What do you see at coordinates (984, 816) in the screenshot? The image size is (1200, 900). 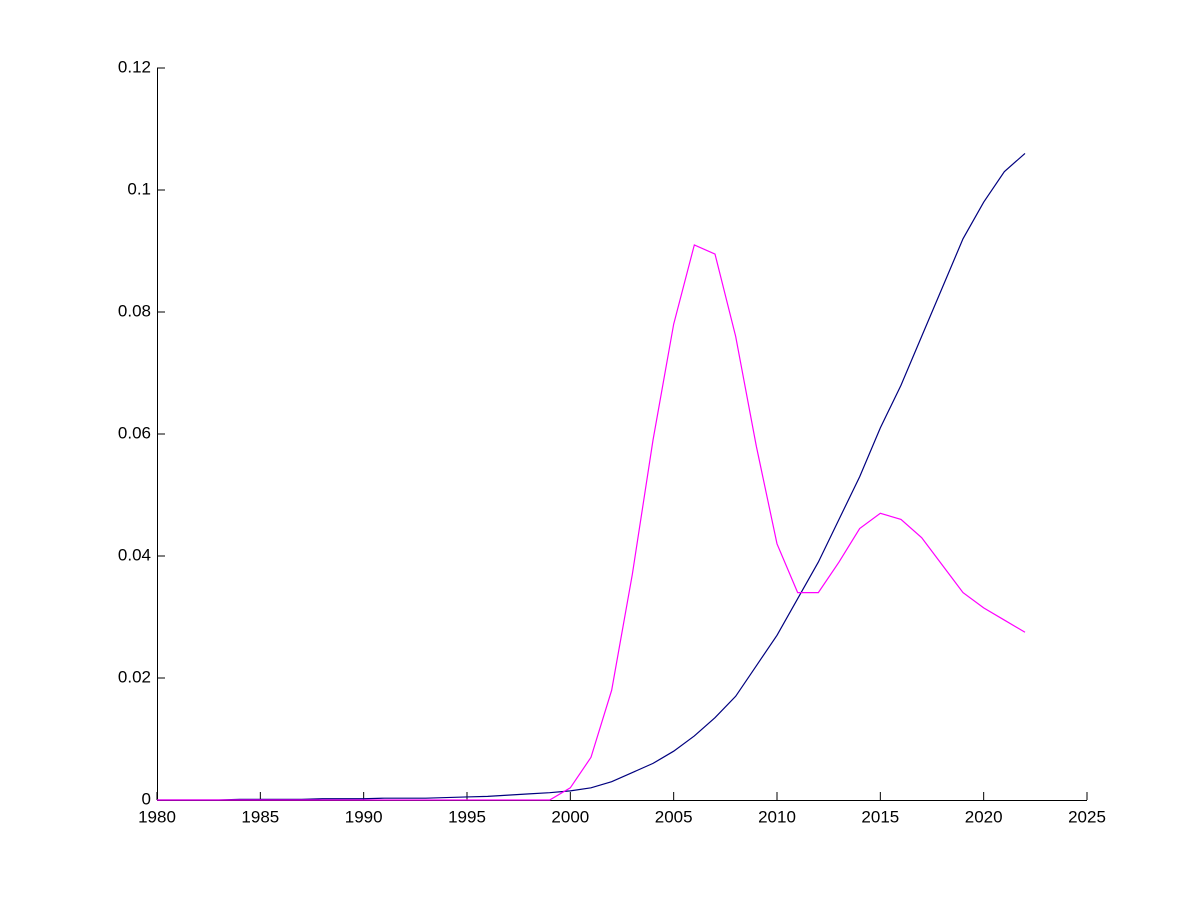 I see `x-tick-label: 2020` at bounding box center [984, 816].